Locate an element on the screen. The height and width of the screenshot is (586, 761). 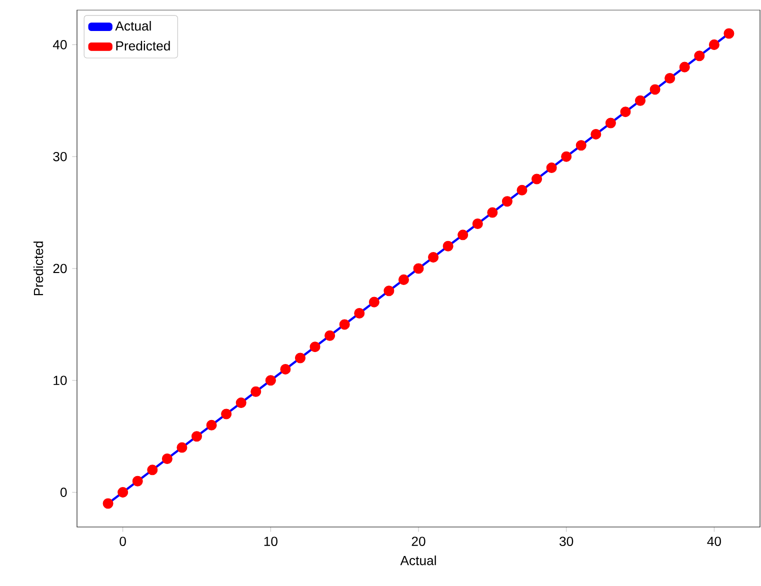
x-axis-title: Actual is located at coordinates (418, 561).